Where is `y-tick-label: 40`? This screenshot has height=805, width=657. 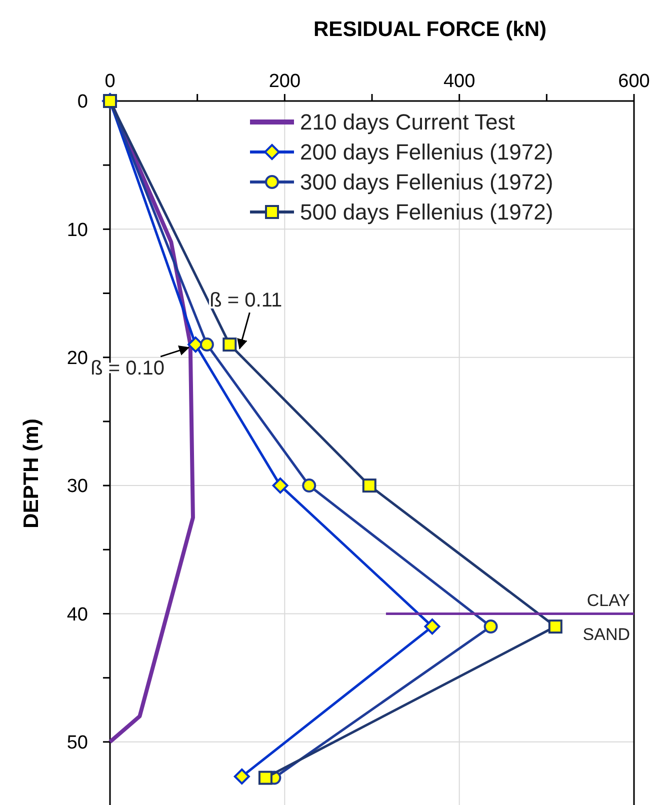 y-tick-label: 40 is located at coordinates (77, 615).